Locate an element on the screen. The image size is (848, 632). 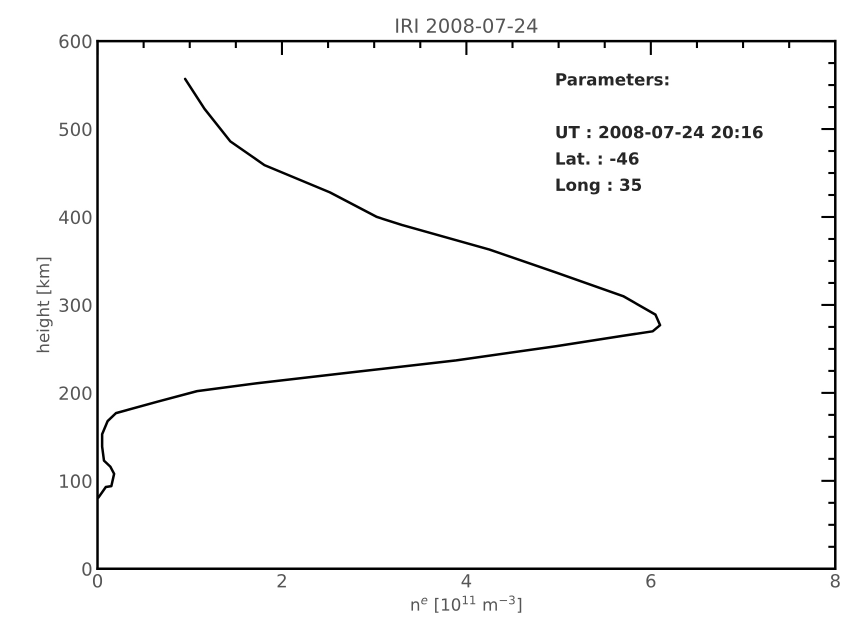
chart-title: IRI 2008-07-24 is located at coordinates (467, 26).